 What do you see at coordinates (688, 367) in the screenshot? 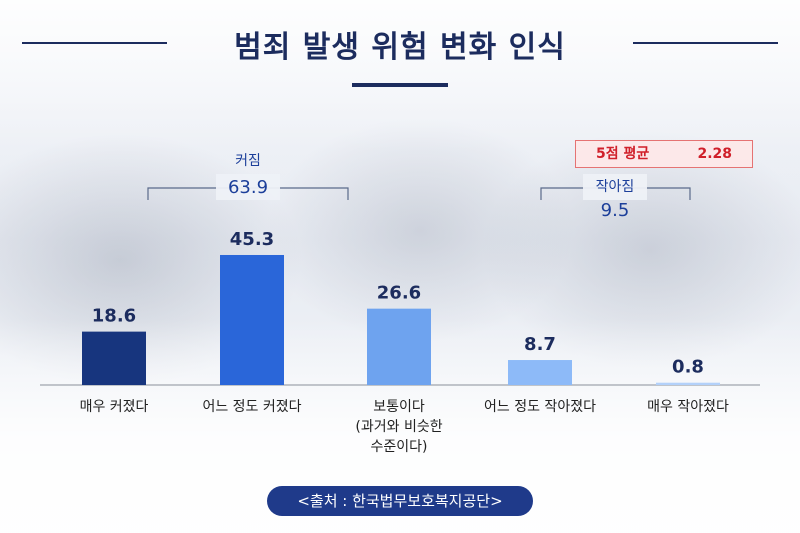
I see `bar-value-label: 0.8` at bounding box center [688, 367].